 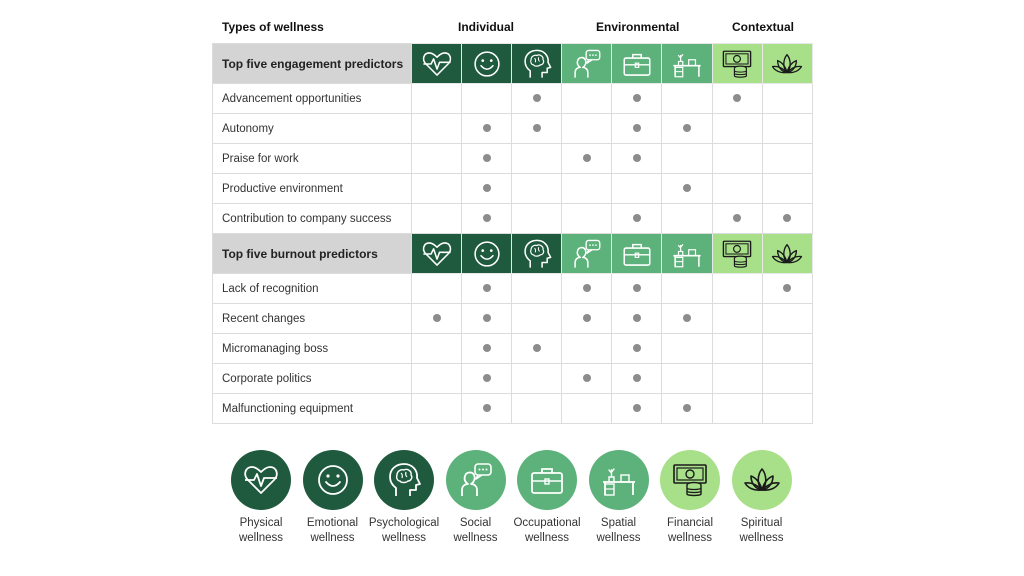 What do you see at coordinates (312, 348) in the screenshot?
I see `predictor-label: Micromanaging boss` at bounding box center [312, 348].